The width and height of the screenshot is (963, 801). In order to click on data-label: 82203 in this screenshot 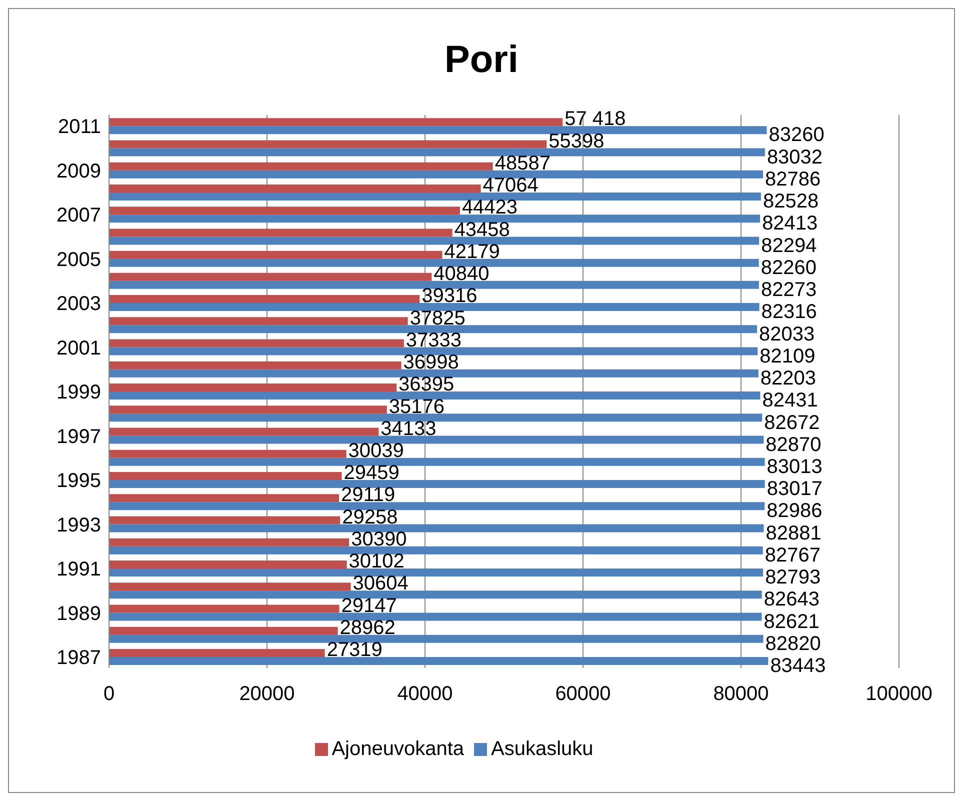, I will do `click(788, 379)`.